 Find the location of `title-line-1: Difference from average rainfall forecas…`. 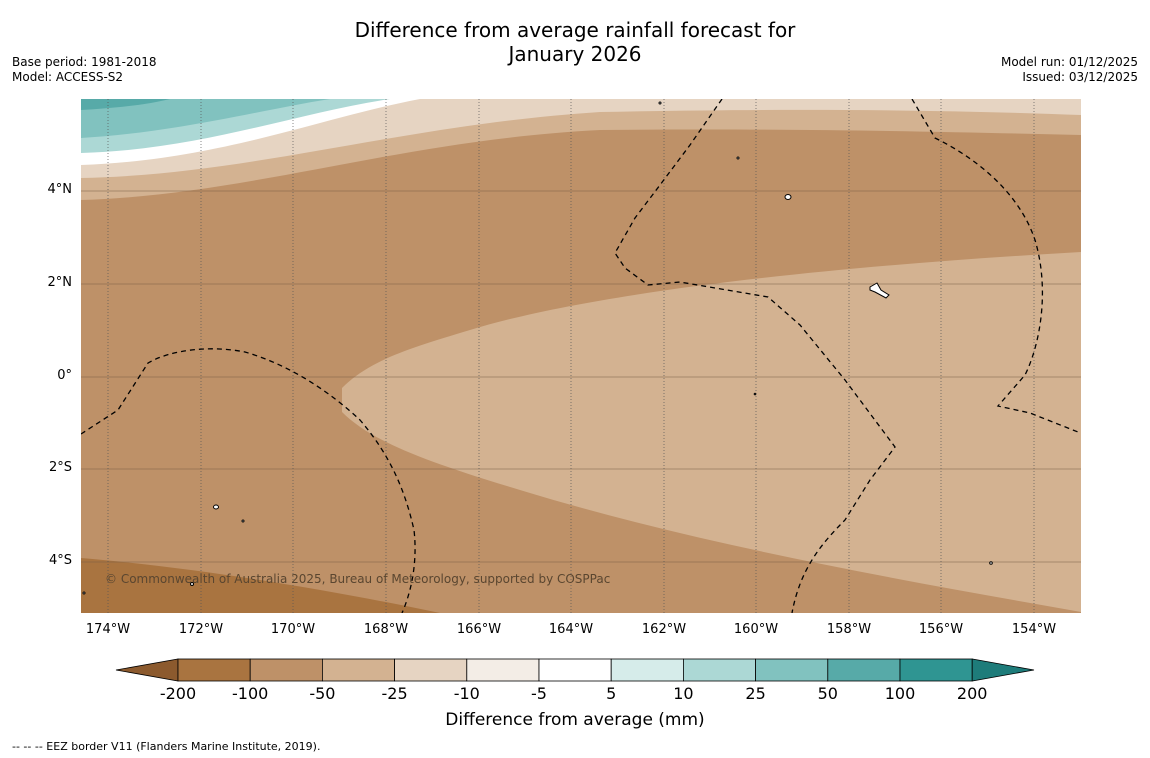

title-line-1: Difference from average rainfall forecas… is located at coordinates (575, 30).